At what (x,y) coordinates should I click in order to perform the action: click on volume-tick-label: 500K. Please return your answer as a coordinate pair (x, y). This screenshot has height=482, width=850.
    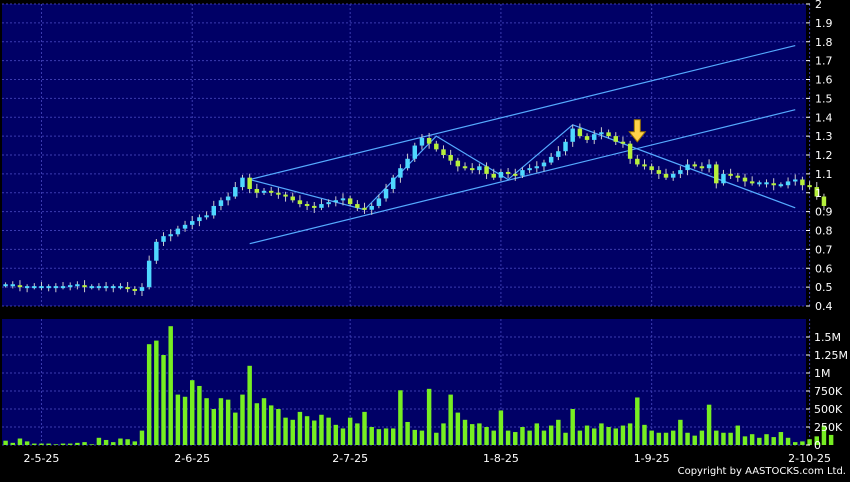
    Looking at the image, I should click on (828, 409).